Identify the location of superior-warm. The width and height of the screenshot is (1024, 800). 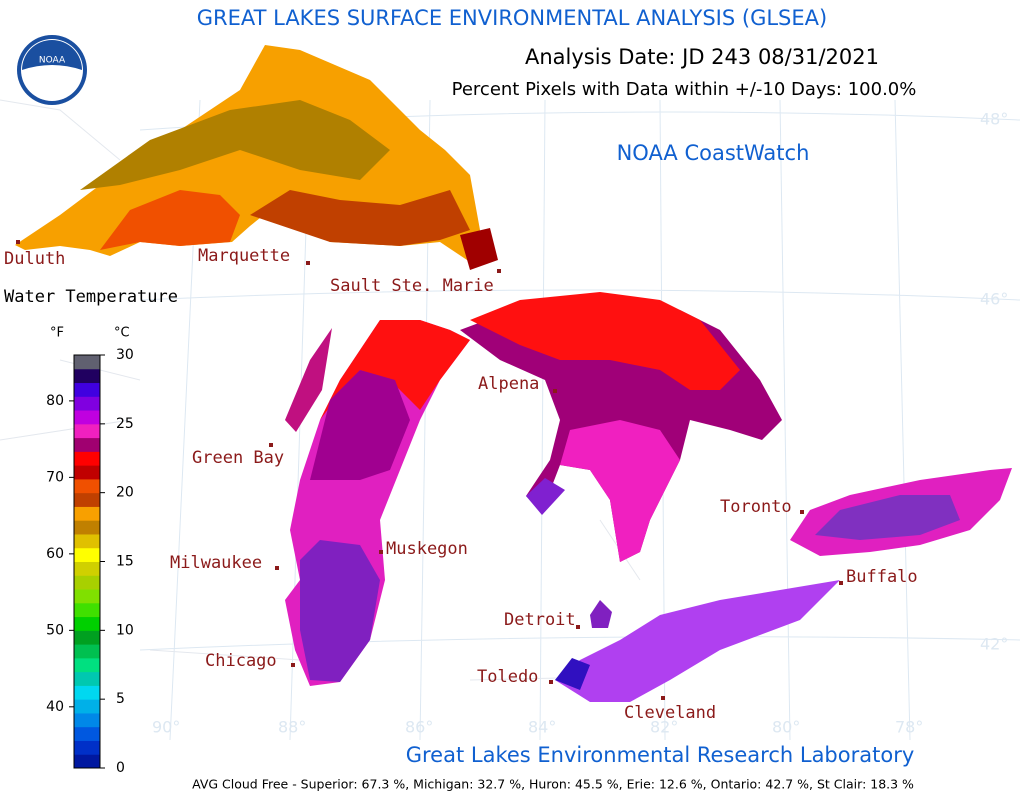
(170, 220).